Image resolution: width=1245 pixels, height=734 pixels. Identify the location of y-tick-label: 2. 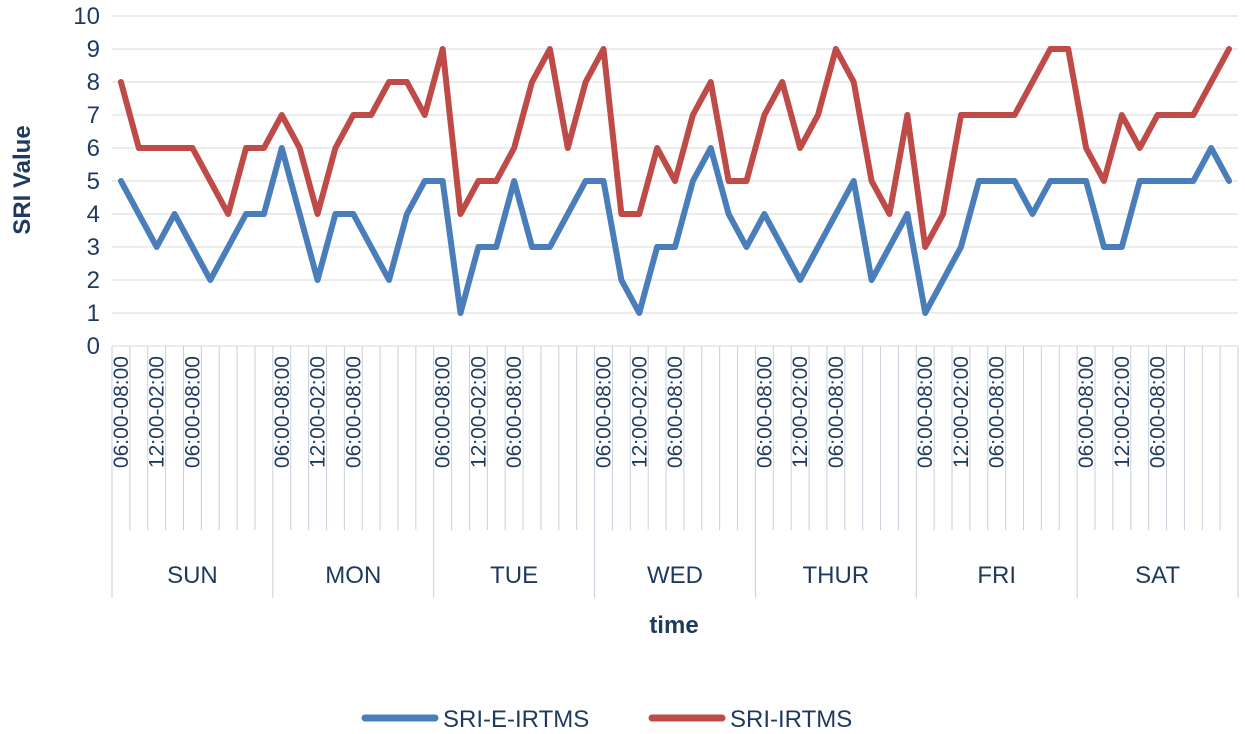
(93, 280).